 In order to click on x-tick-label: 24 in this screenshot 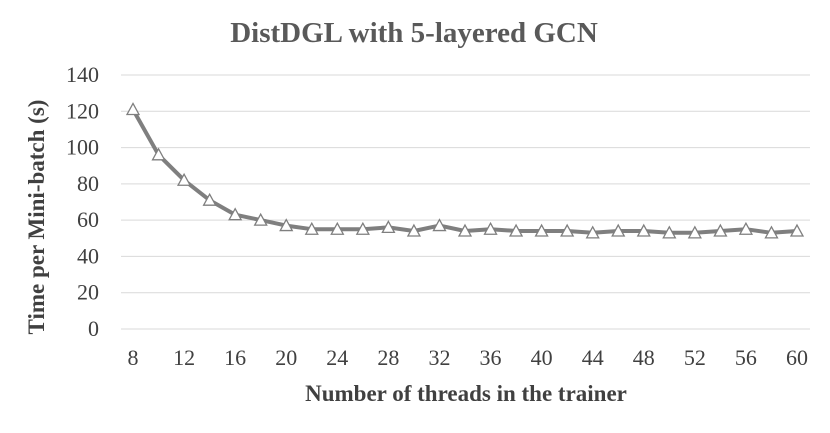, I will do `click(337, 357)`.